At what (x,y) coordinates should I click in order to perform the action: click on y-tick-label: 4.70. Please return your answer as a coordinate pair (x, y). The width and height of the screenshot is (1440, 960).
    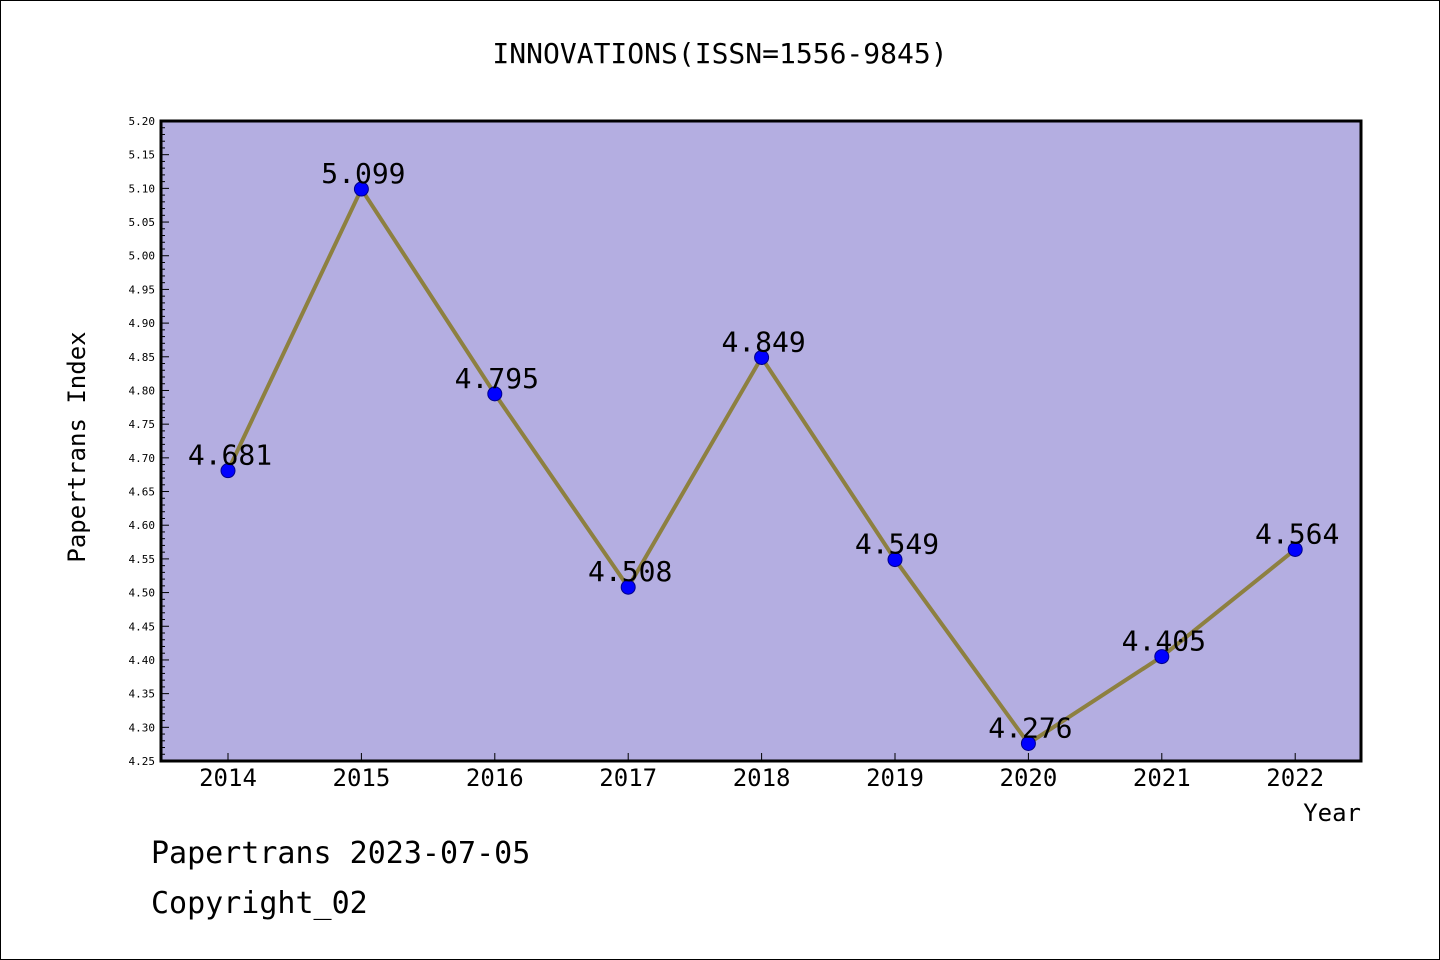
    Looking at the image, I should click on (142, 458).